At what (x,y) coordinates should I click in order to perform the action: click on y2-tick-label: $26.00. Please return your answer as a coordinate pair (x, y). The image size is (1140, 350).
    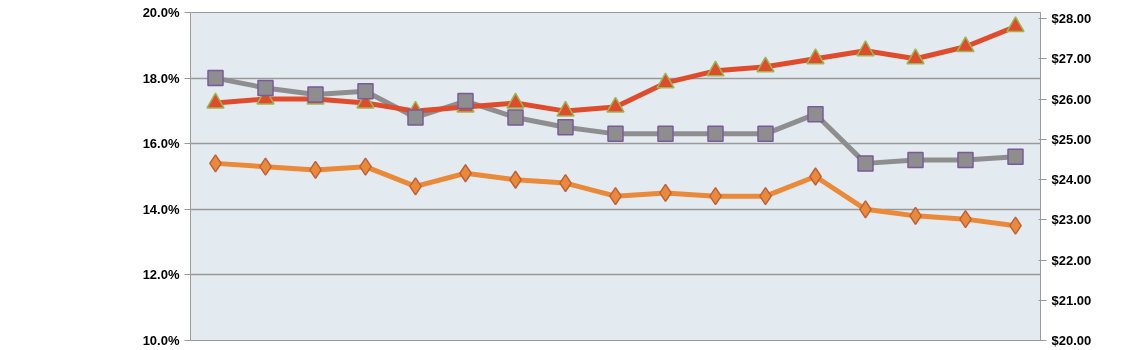
    Looking at the image, I should click on (1071, 99).